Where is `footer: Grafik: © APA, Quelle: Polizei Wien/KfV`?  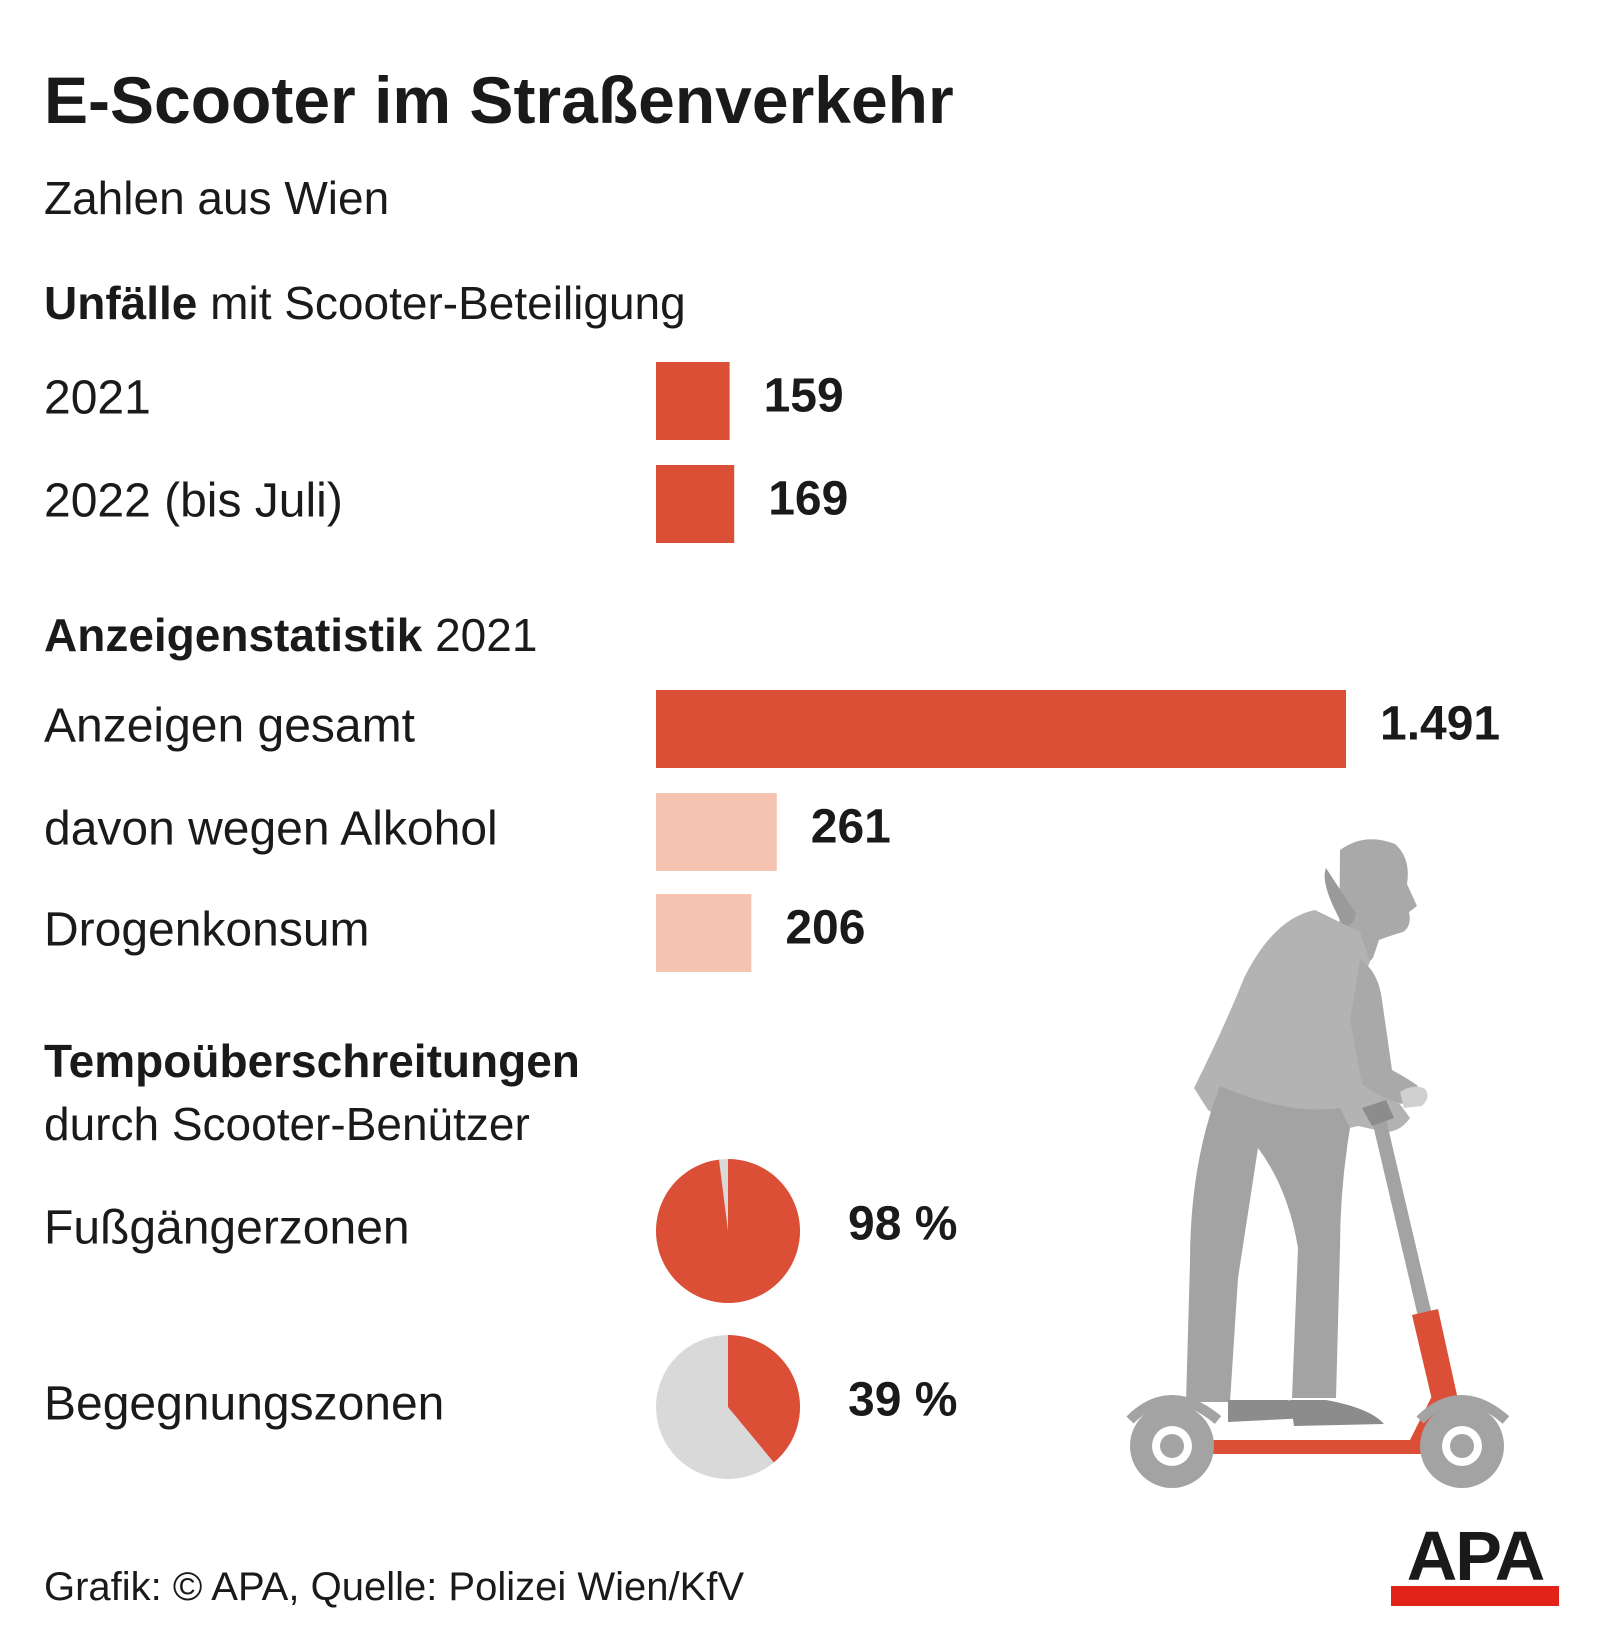 footer: Grafik: © APA, Quelle: Polizei Wien/KfV is located at coordinates (394, 1587).